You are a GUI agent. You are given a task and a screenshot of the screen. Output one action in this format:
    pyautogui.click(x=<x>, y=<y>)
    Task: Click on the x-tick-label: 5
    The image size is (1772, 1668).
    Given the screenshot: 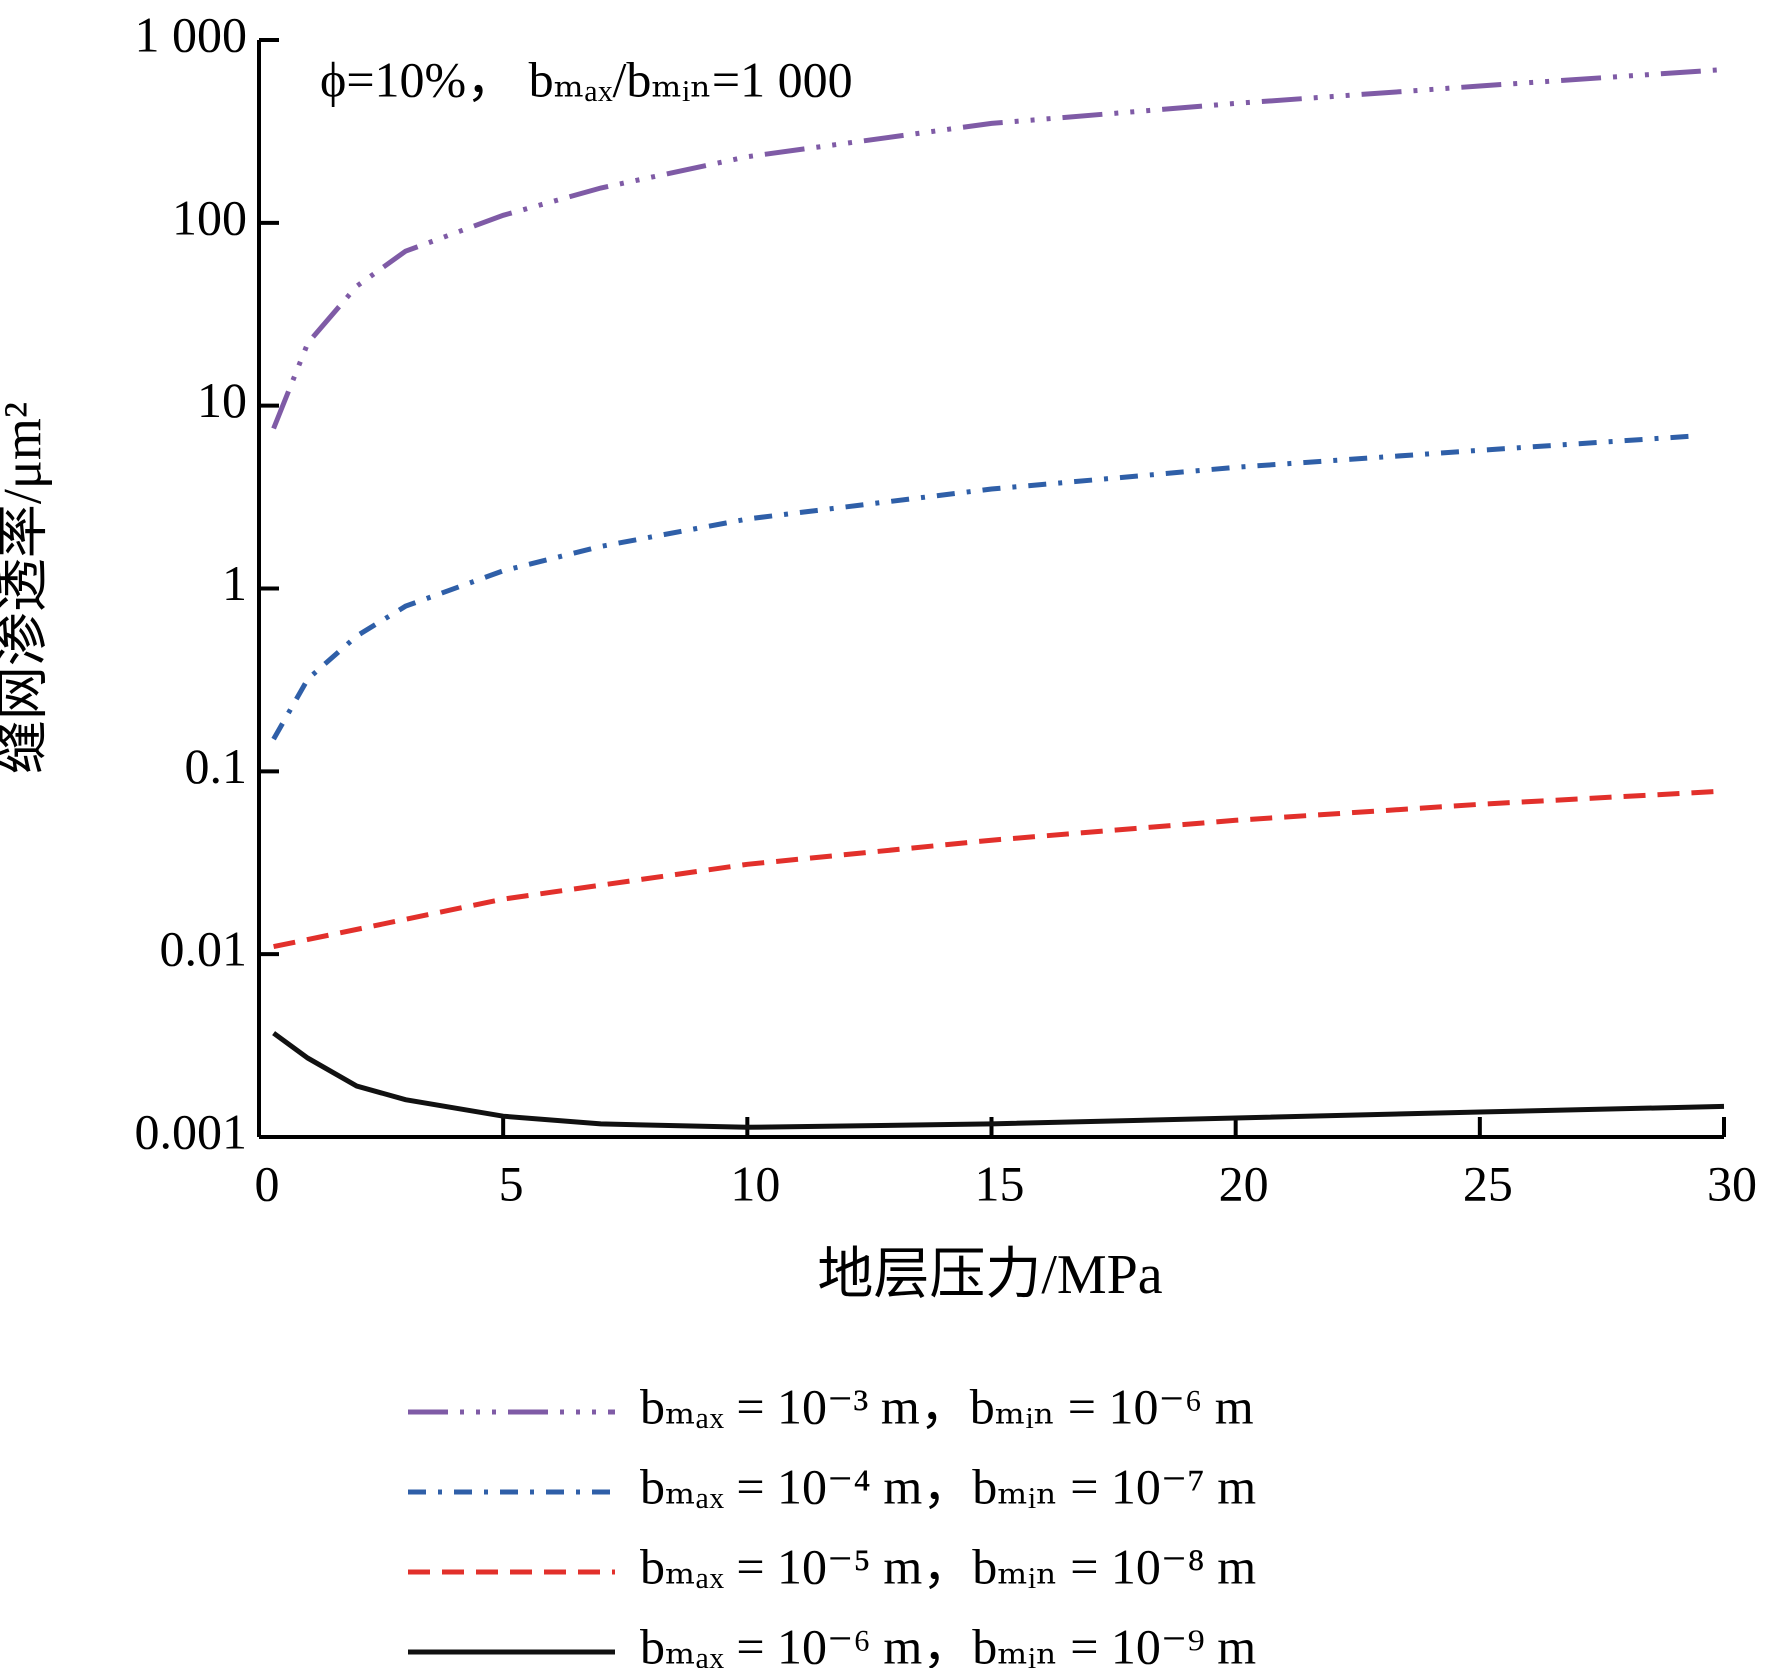 What is the action you would take?
    pyautogui.click(x=511, y=1183)
    